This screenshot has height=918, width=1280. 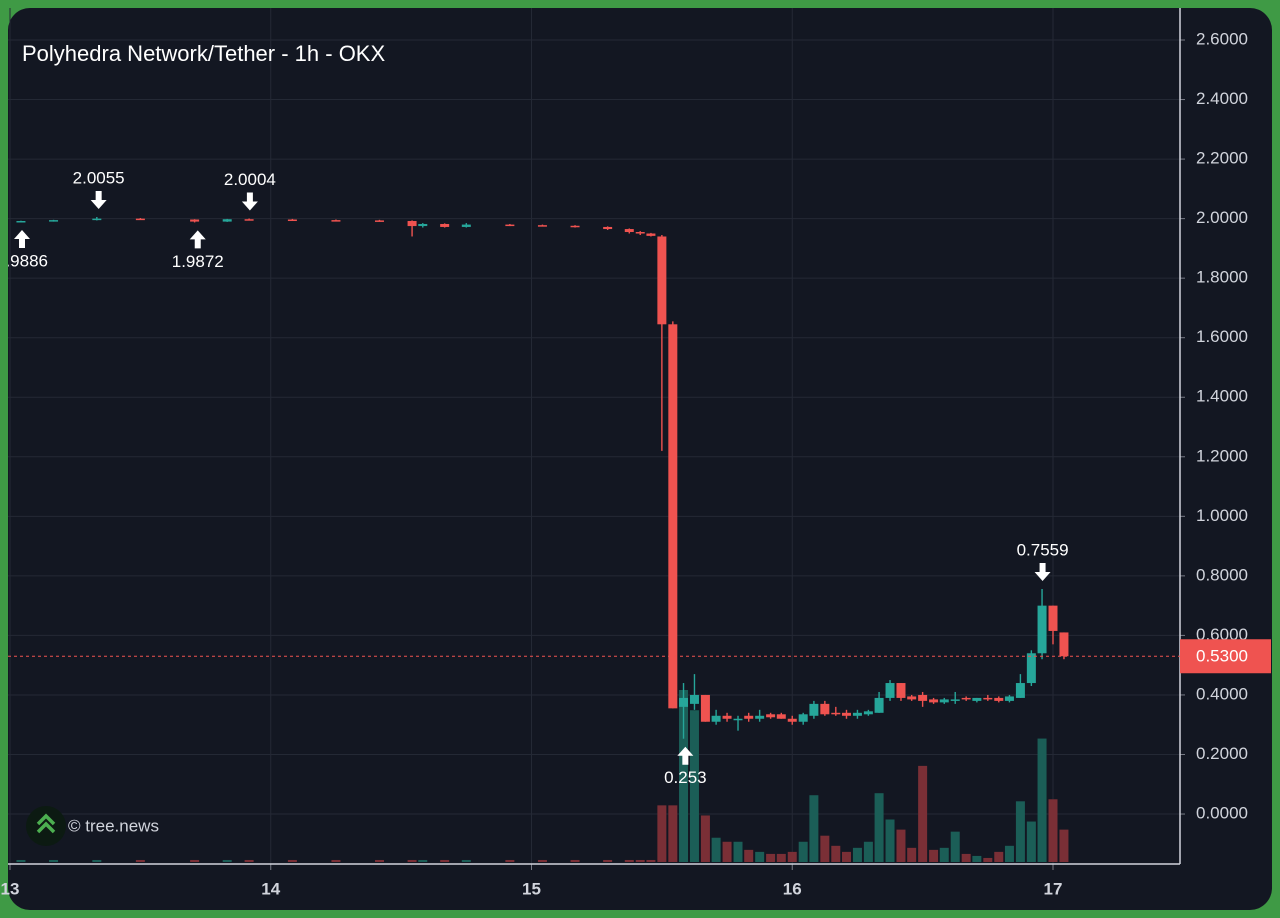 What do you see at coordinates (1222, 753) in the screenshot?
I see `y-tick-label: 0.2000` at bounding box center [1222, 753].